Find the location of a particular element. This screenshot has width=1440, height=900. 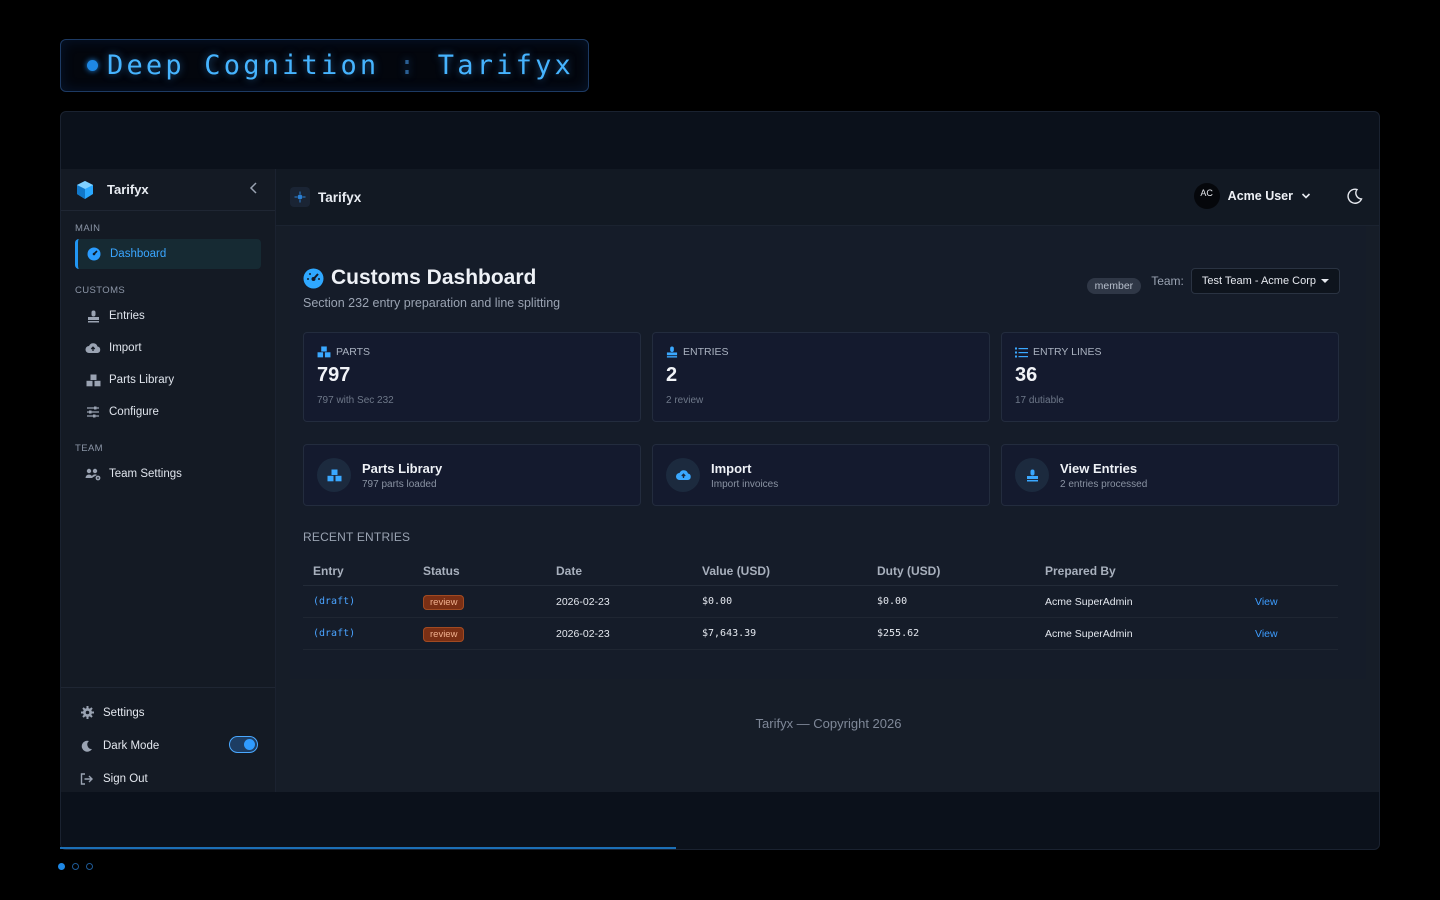

quick-link-title: Import is located at coordinates (731, 468).